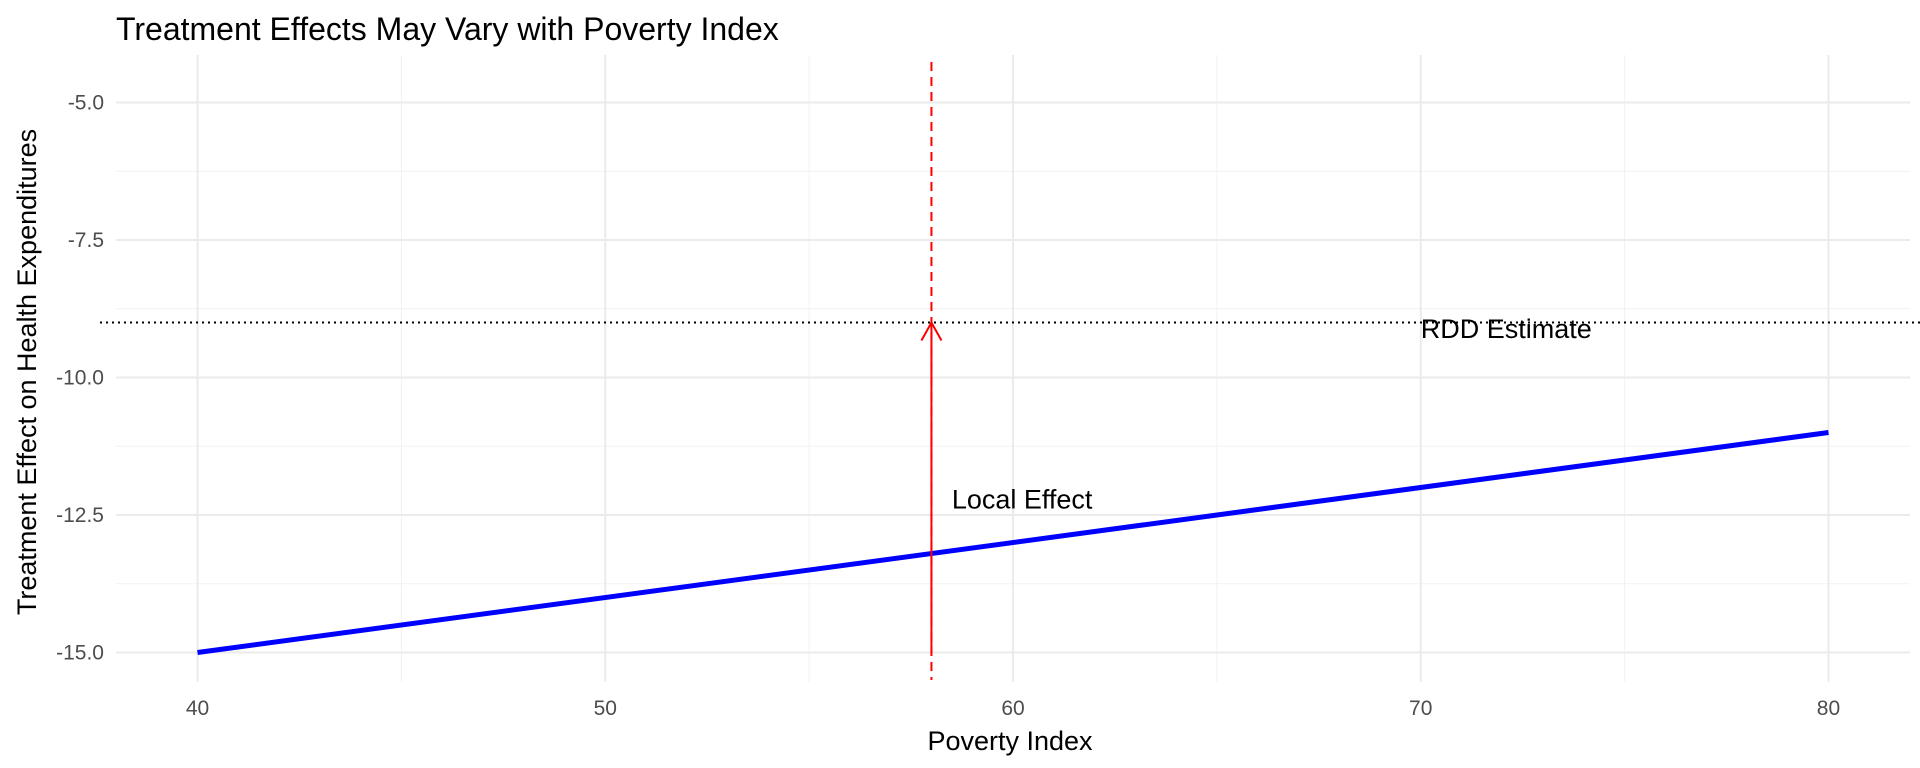  What do you see at coordinates (86, 103) in the screenshot?
I see `y-tick-label: -5.0` at bounding box center [86, 103].